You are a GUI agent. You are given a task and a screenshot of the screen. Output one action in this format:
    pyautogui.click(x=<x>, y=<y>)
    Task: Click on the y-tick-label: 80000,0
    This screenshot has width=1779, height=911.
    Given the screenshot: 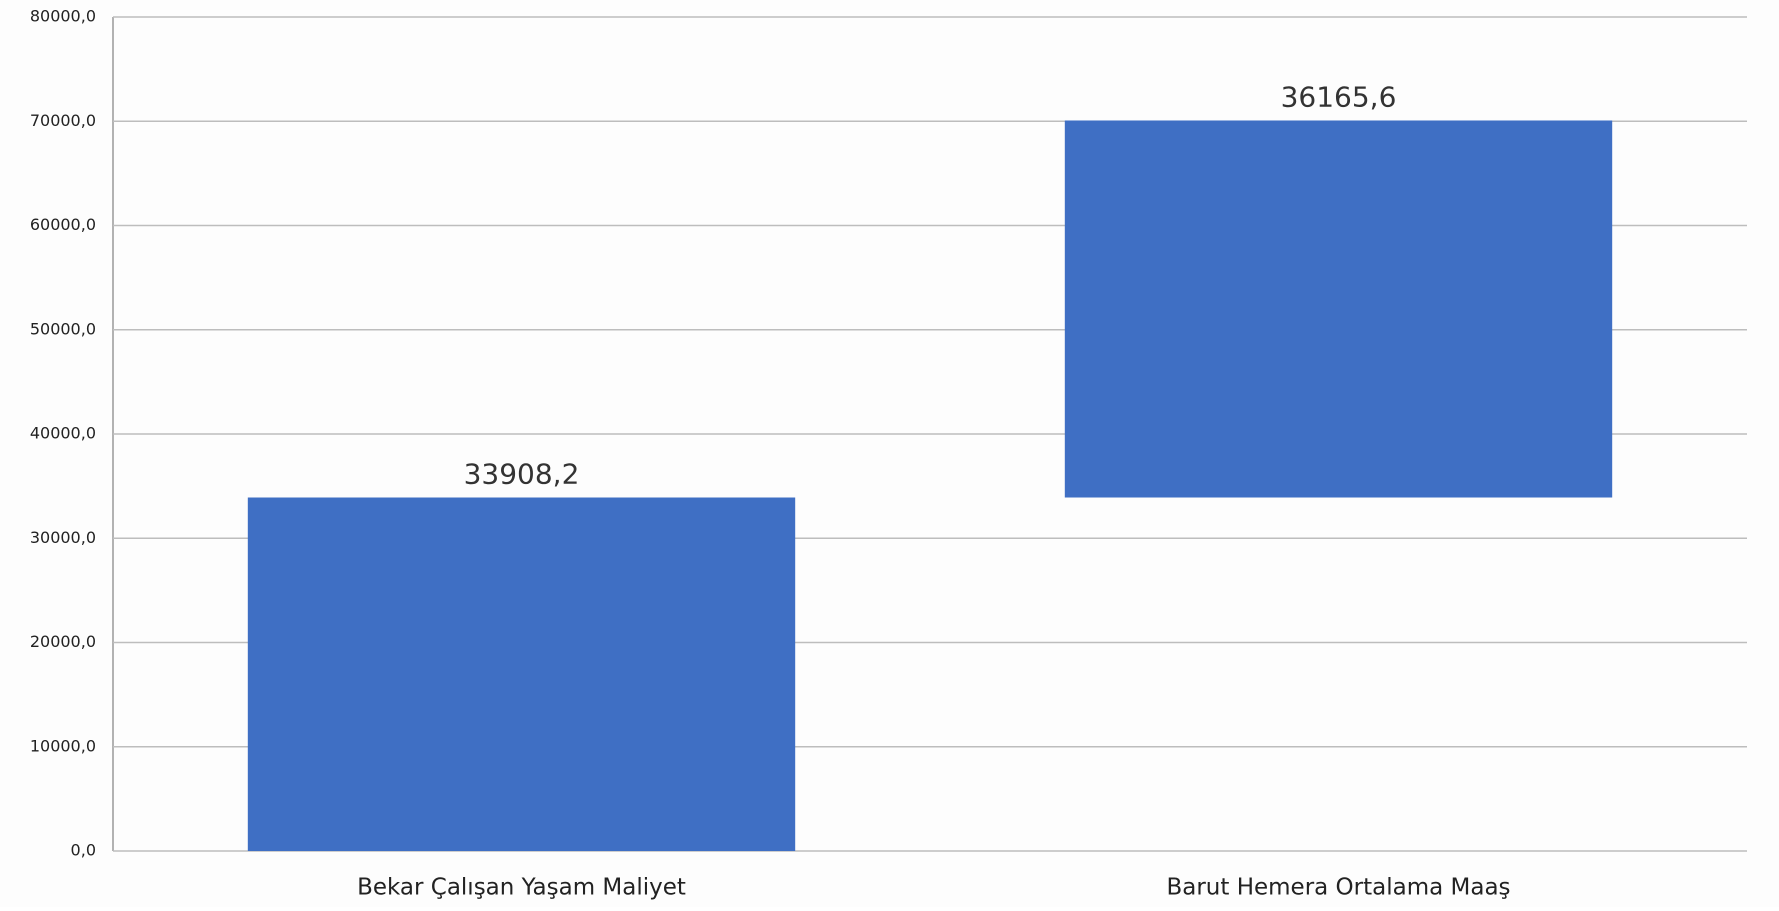 What is the action you would take?
    pyautogui.click(x=63, y=16)
    